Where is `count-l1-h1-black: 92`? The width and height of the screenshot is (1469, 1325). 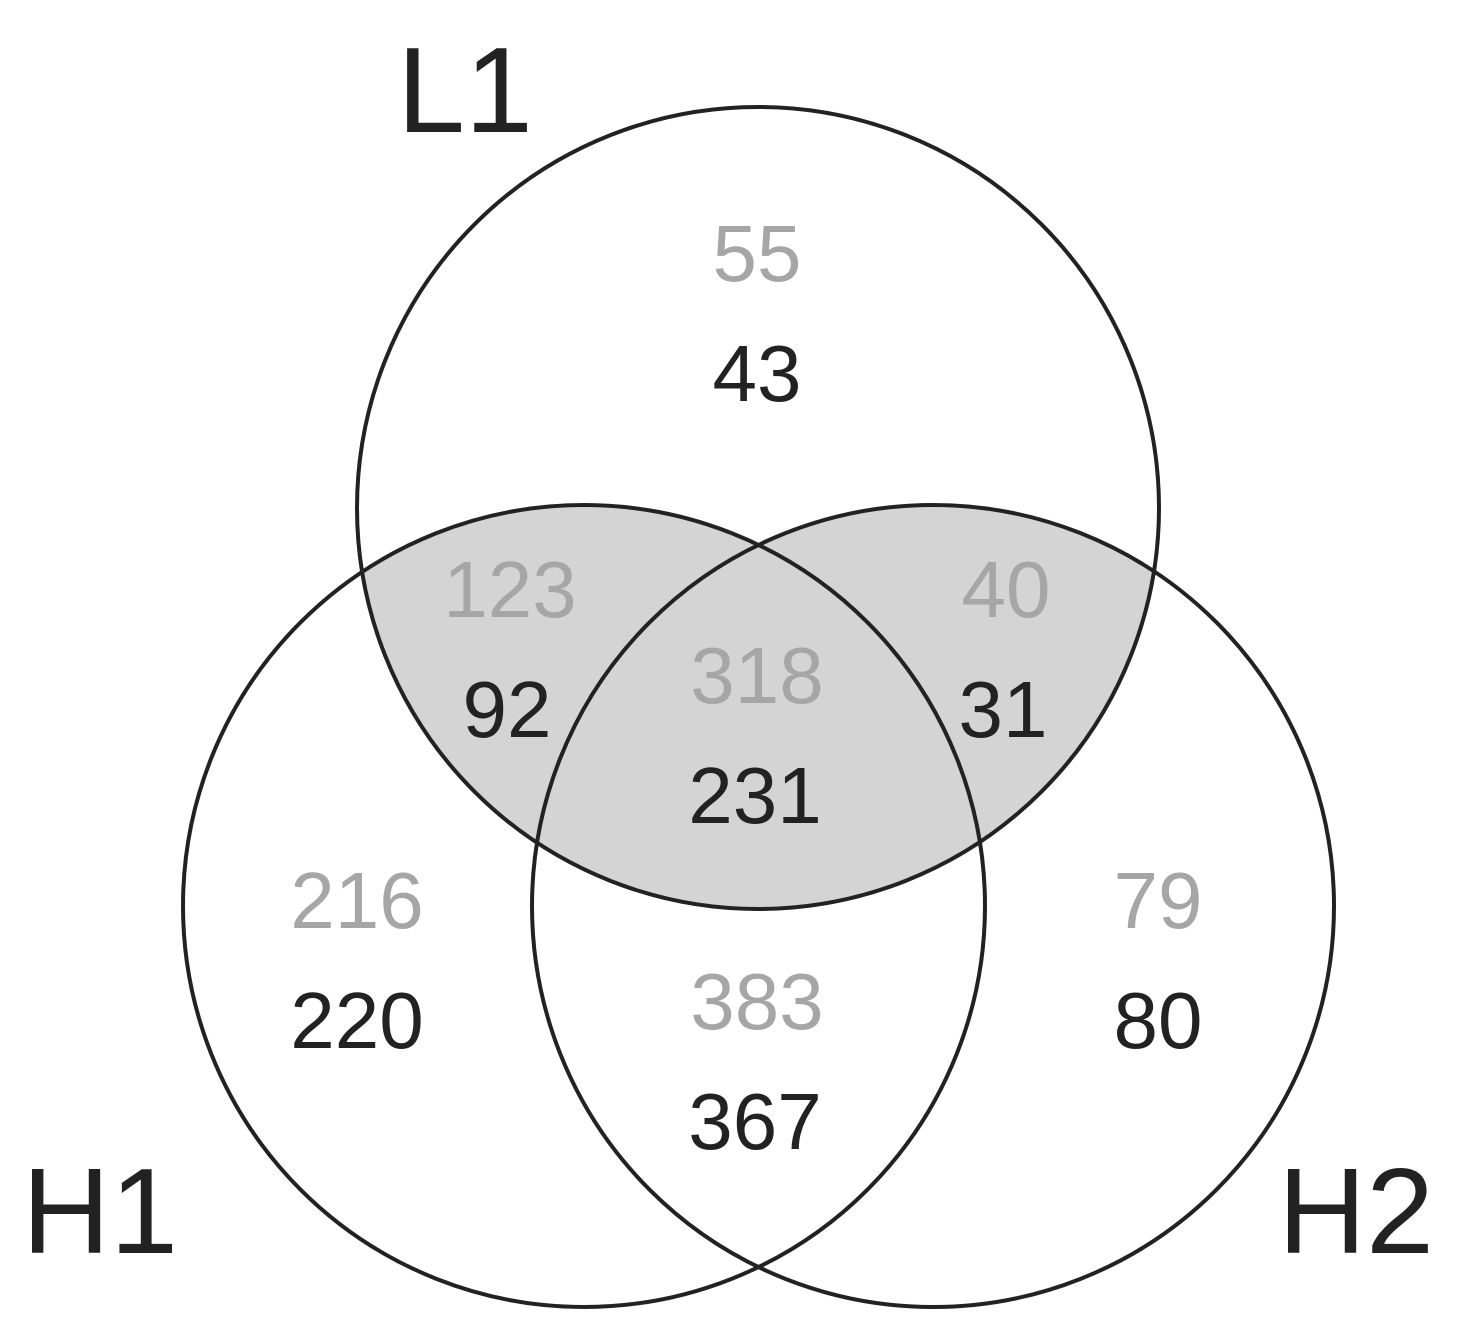 count-l1-h1-black: 92 is located at coordinates (507, 709).